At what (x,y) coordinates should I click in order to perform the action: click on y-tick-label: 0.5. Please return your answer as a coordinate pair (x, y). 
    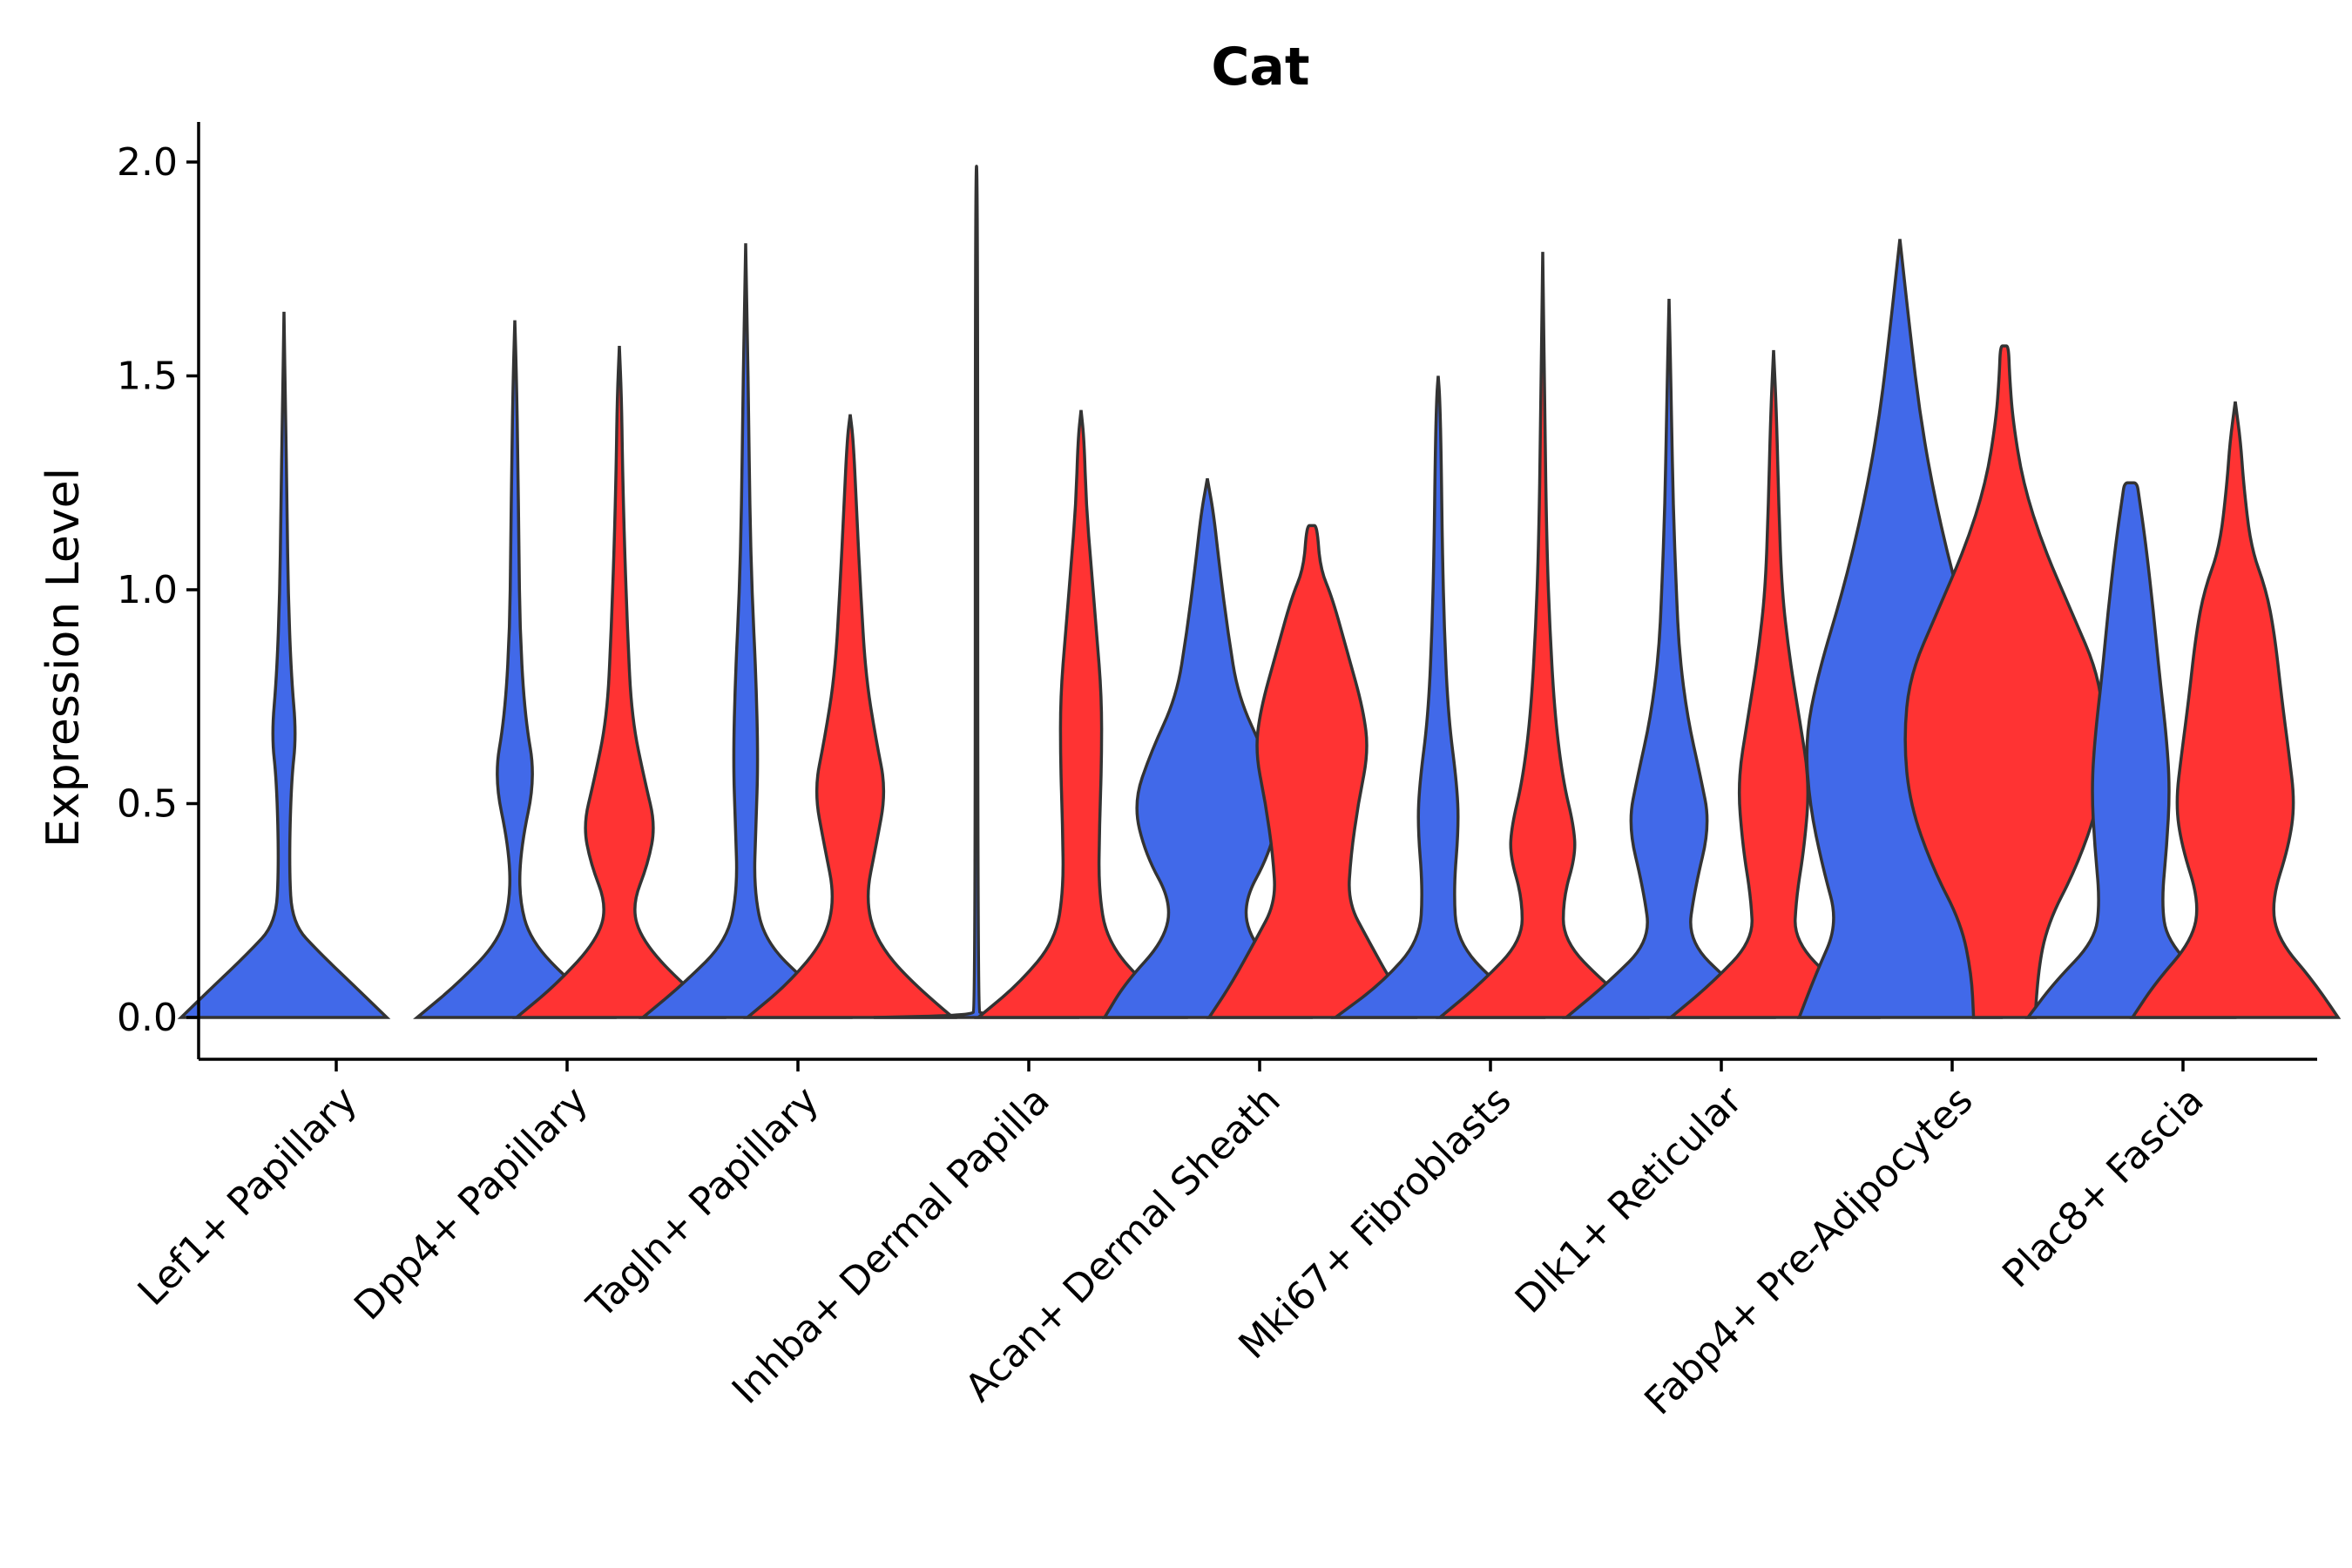
    Looking at the image, I should click on (147, 805).